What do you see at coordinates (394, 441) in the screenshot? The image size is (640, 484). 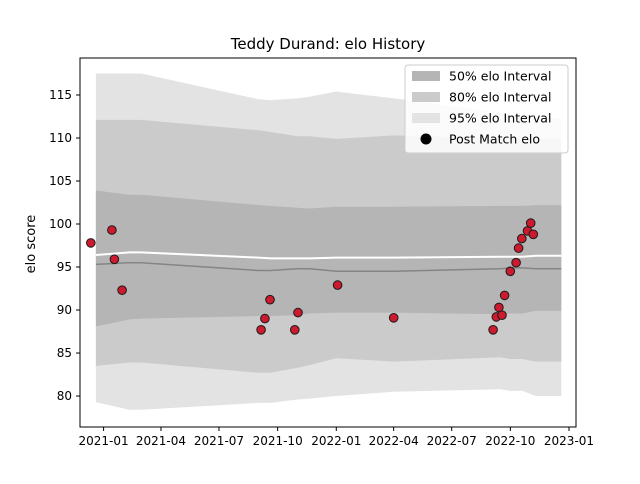 I see `x-tick-label: 2022-04` at bounding box center [394, 441].